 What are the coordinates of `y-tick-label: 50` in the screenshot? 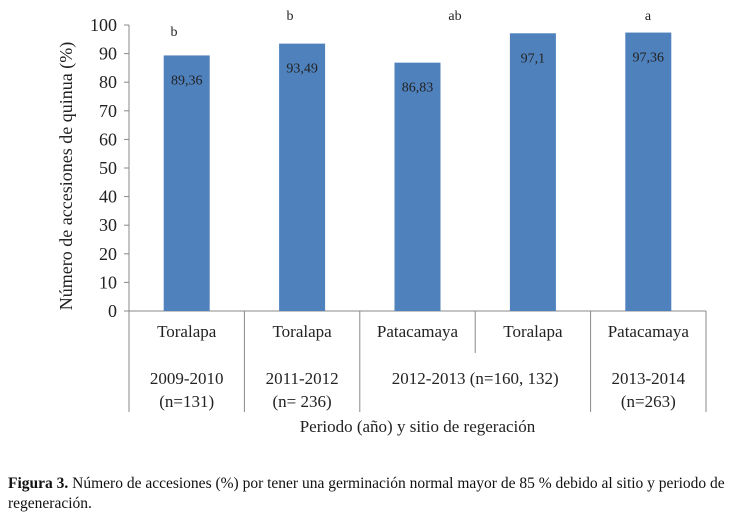 It's located at (108, 168).